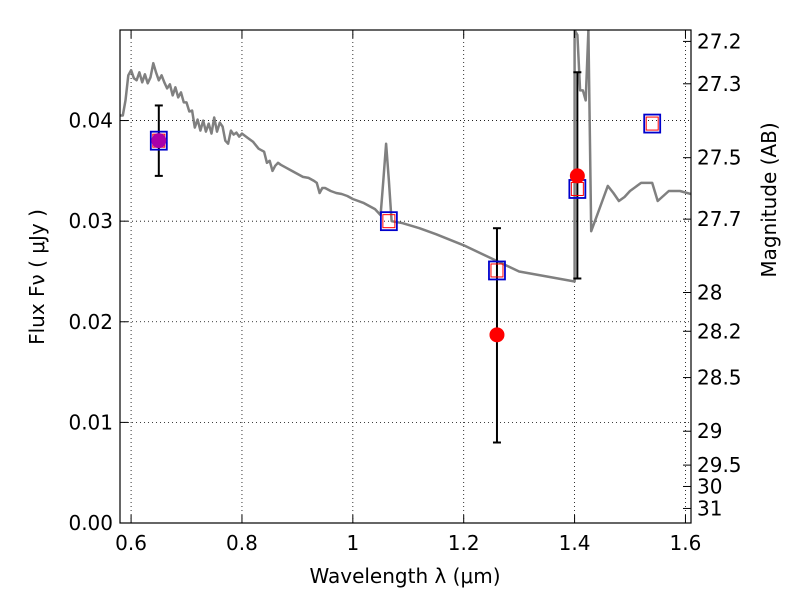  Describe the element at coordinates (131, 543) in the screenshot. I see `x-tick-label: 0.6` at that location.